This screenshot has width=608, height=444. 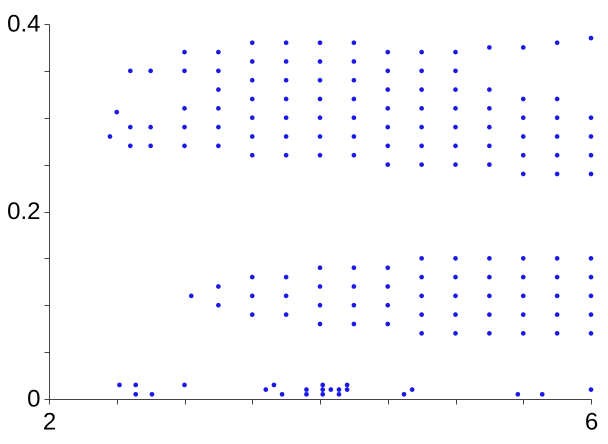 What do you see at coordinates (33, 399) in the screenshot?
I see `y-tick-label: 0` at bounding box center [33, 399].